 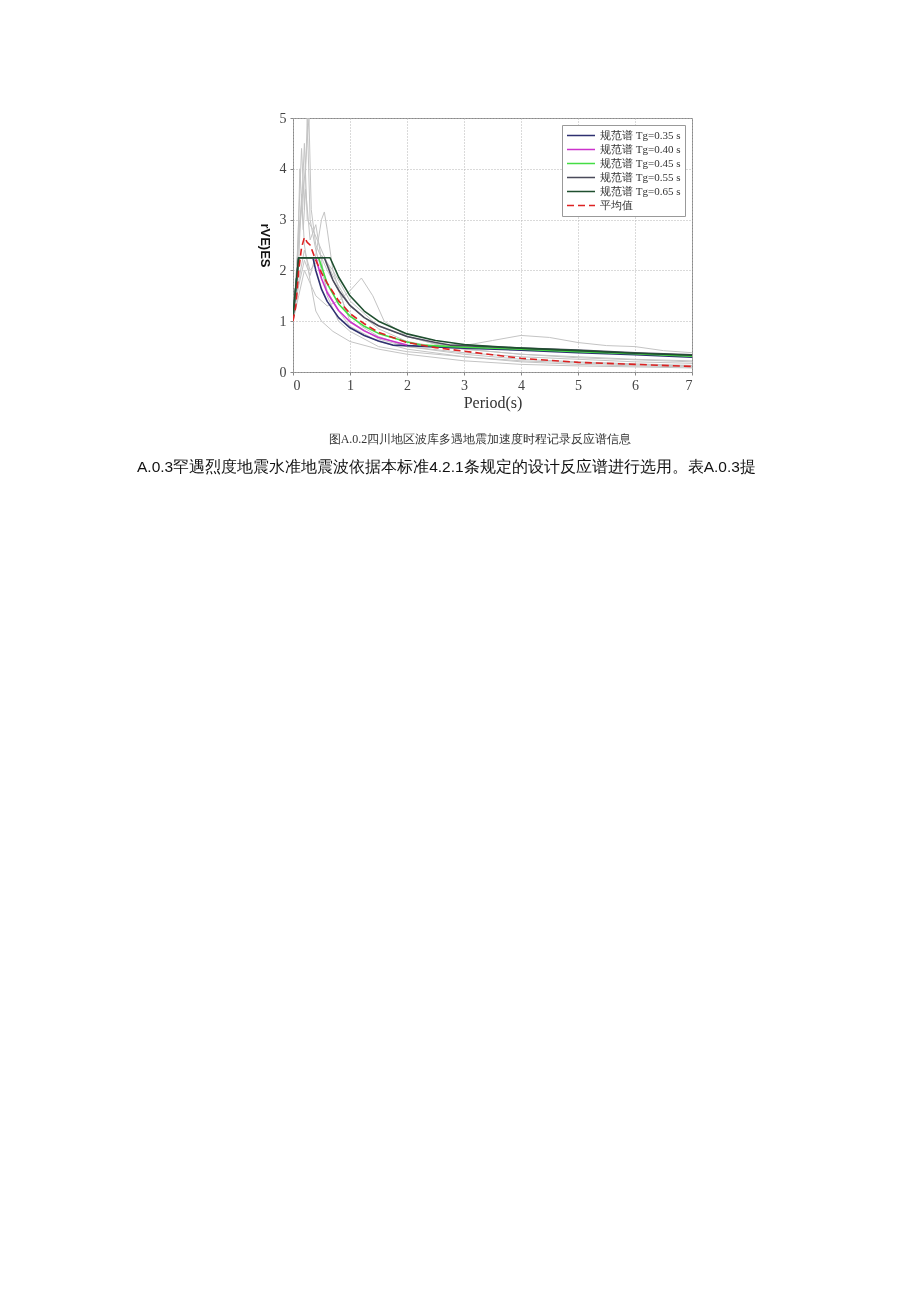 What do you see at coordinates (689, 385) in the screenshot?
I see `x-tick-label: 7` at bounding box center [689, 385].